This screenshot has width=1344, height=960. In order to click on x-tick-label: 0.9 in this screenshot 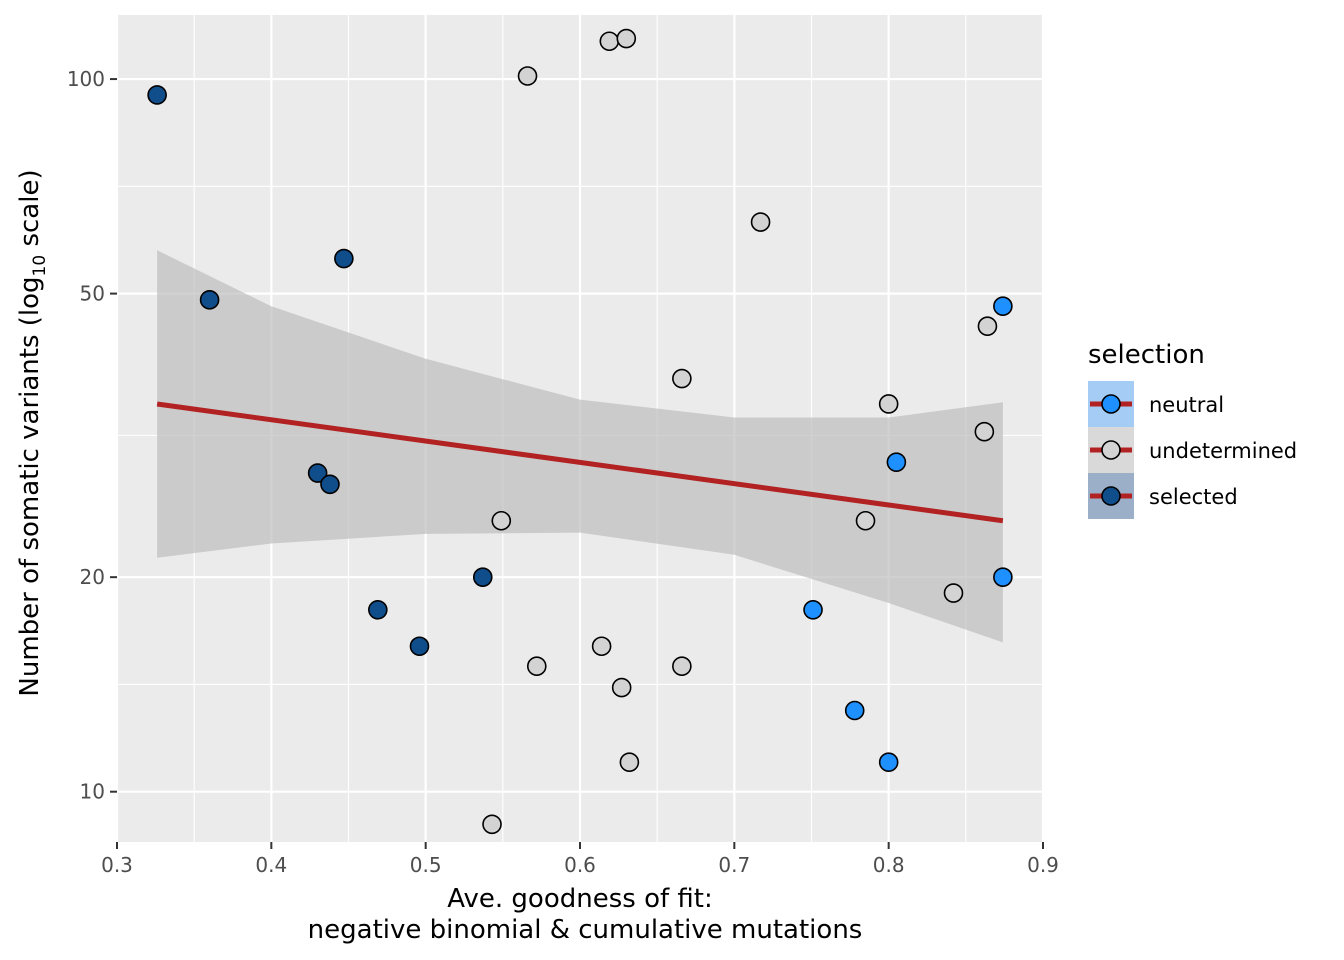, I will do `click(1043, 865)`.